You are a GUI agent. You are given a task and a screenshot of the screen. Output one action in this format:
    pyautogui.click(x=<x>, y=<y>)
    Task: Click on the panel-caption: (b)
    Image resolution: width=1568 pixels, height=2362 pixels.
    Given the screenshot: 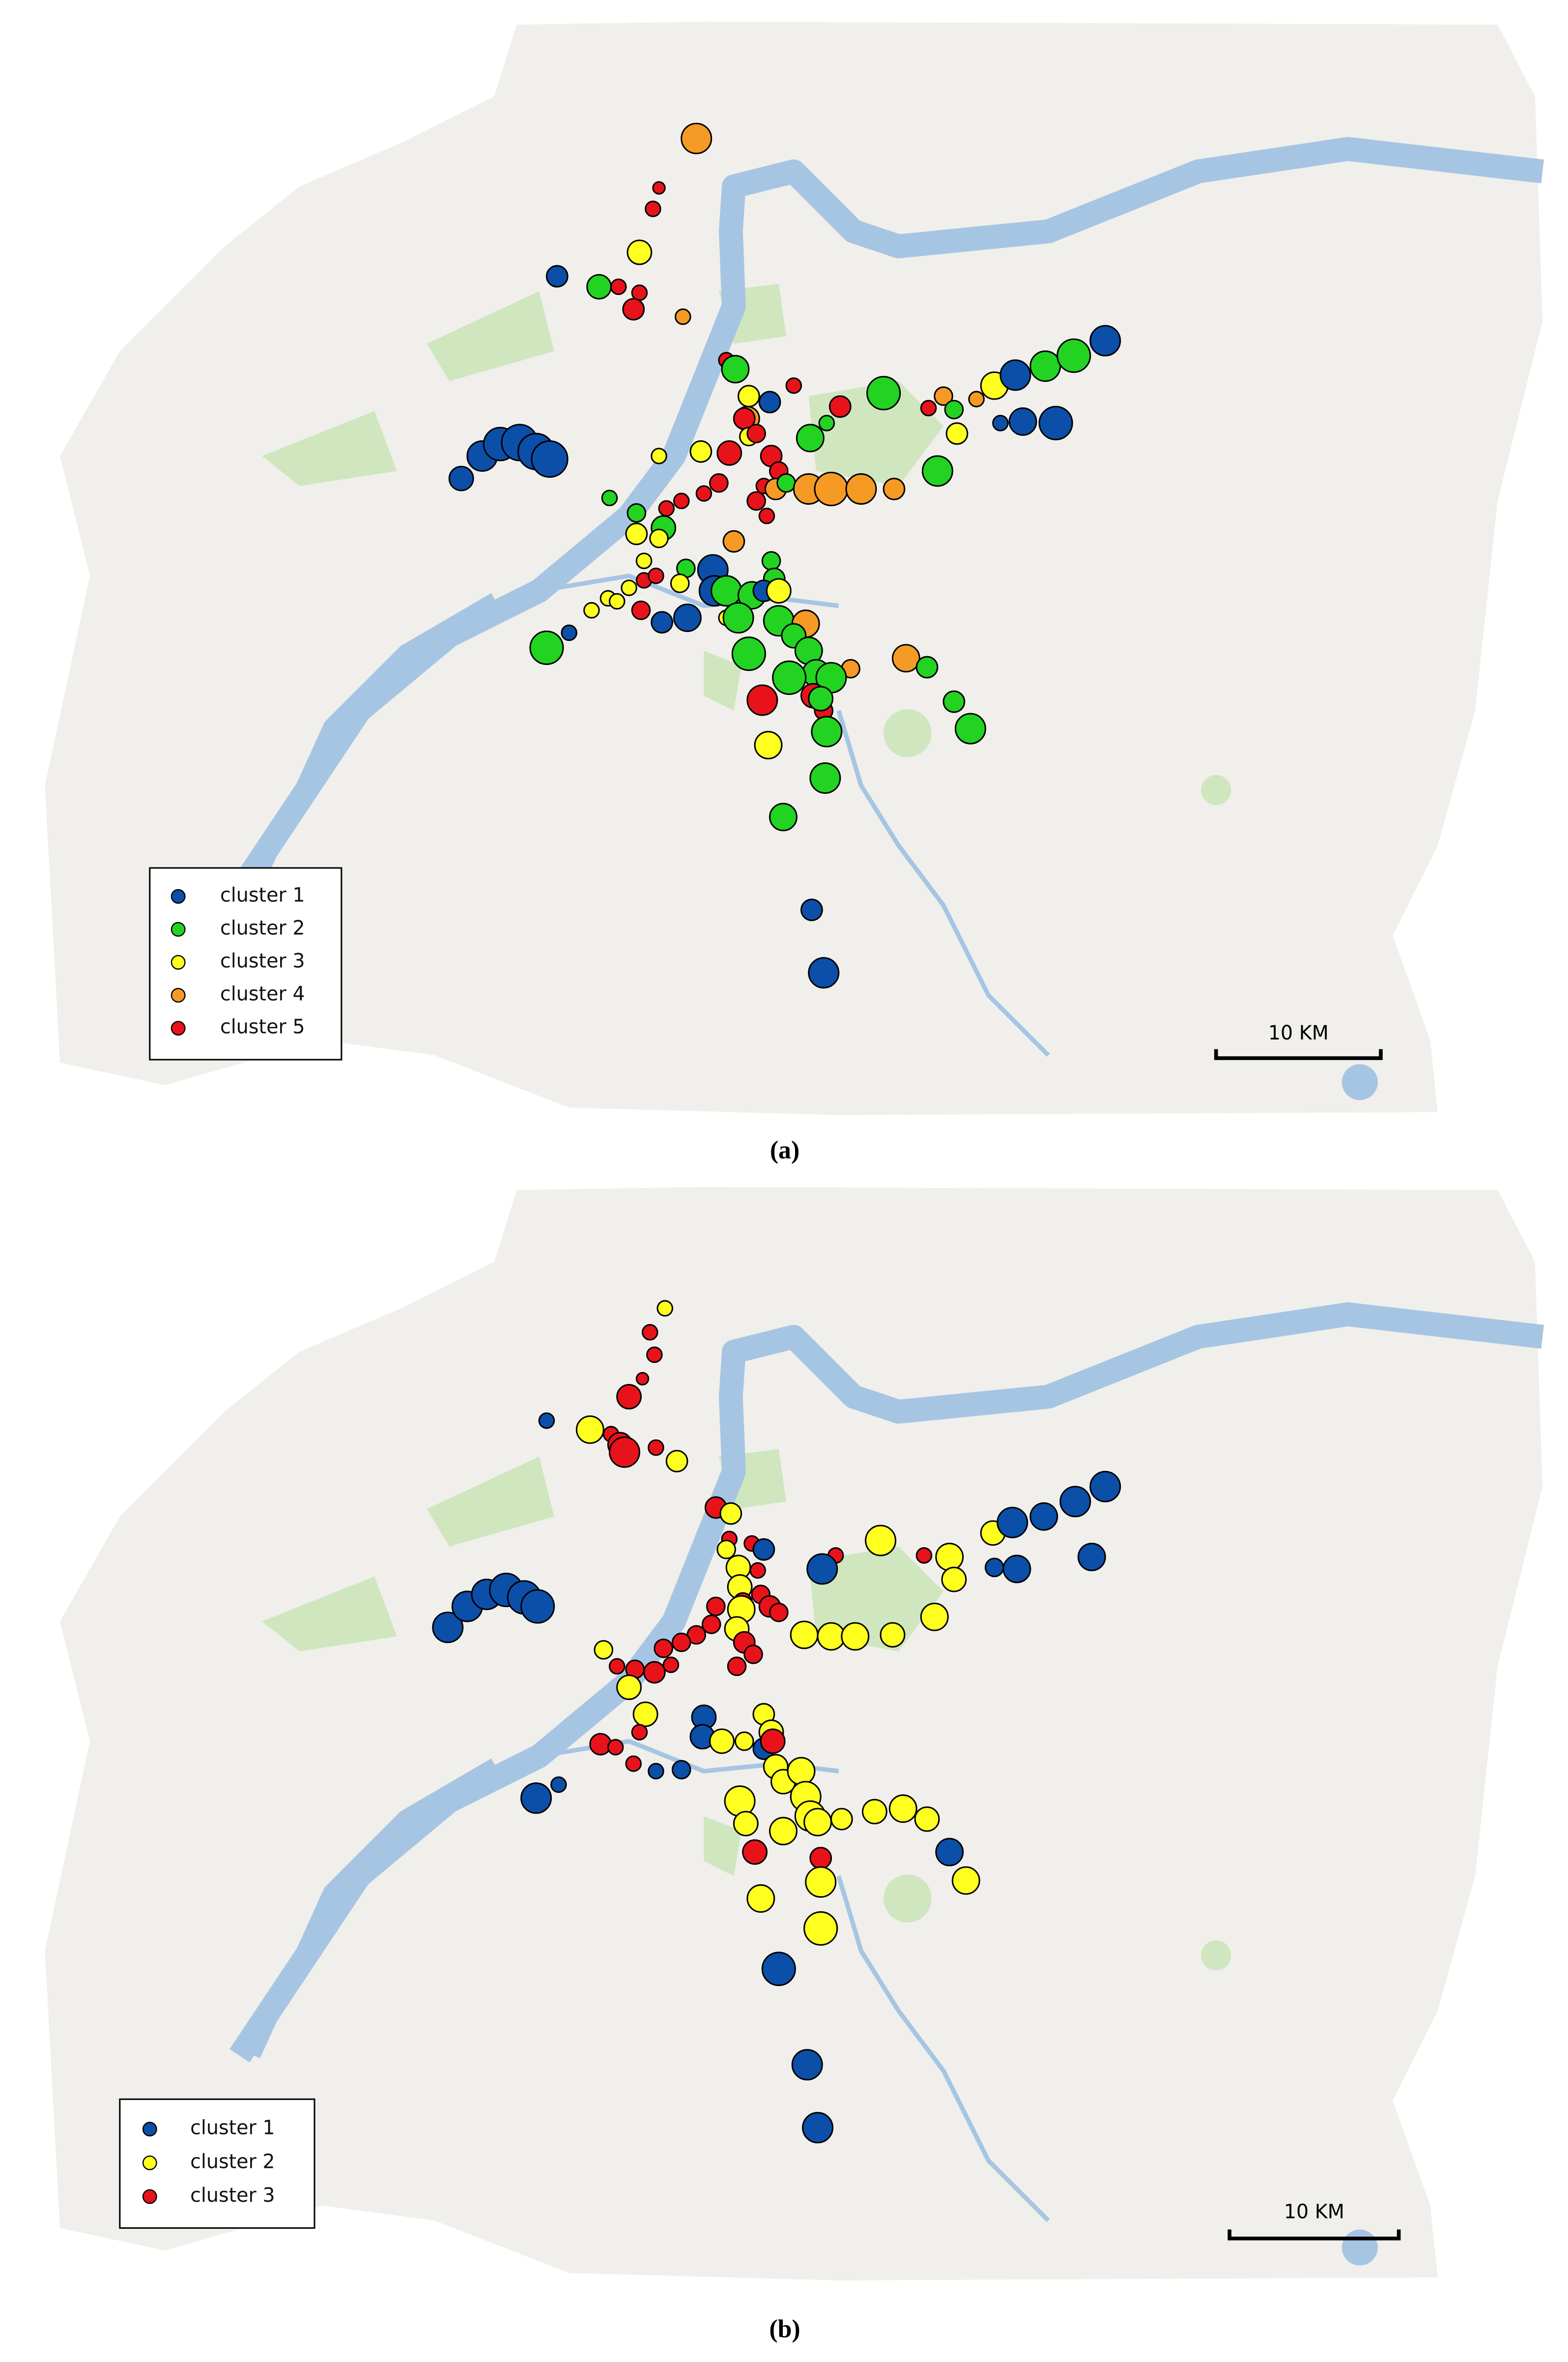 What is the action you would take?
    pyautogui.click(x=784, y=2329)
    